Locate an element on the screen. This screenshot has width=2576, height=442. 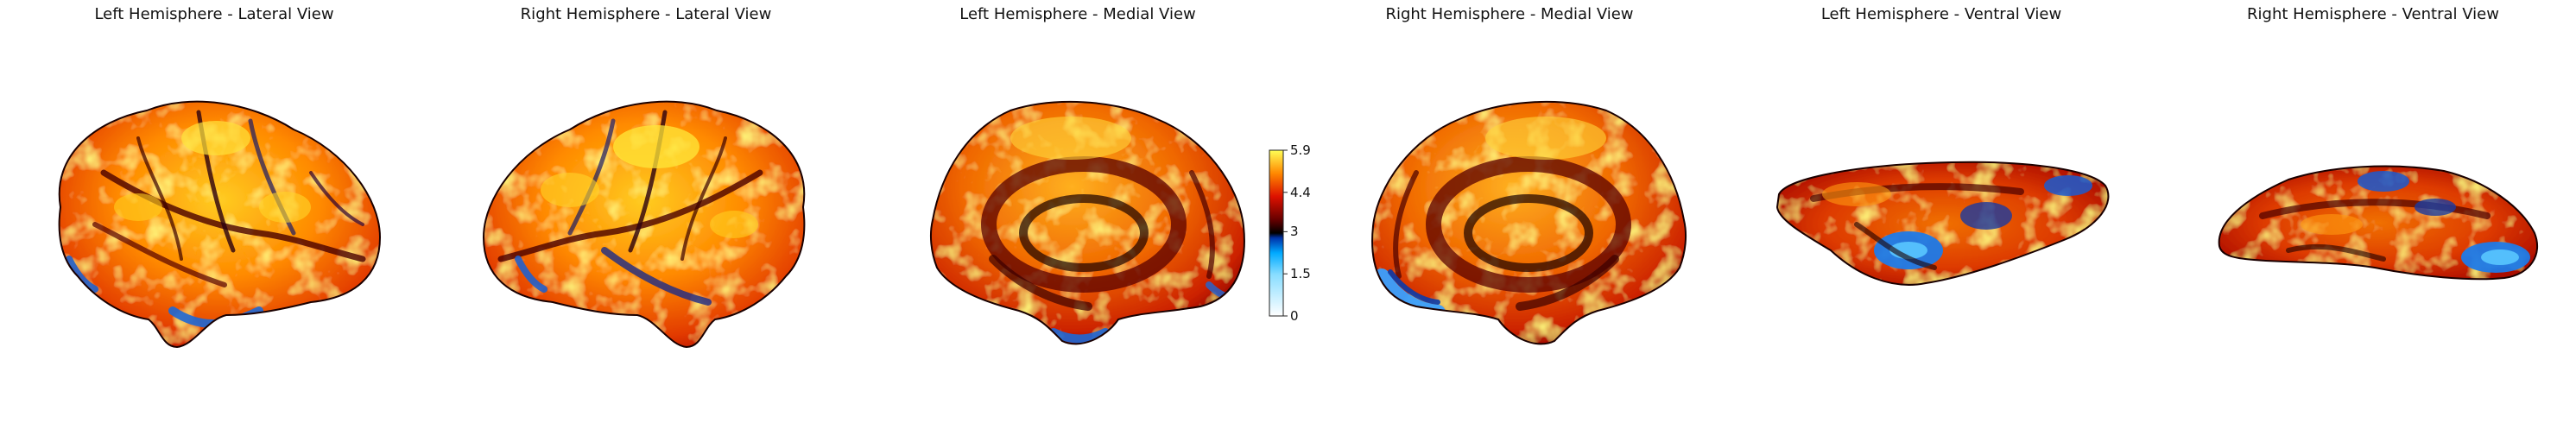
brain-left-medial is located at coordinates (1087, 223).